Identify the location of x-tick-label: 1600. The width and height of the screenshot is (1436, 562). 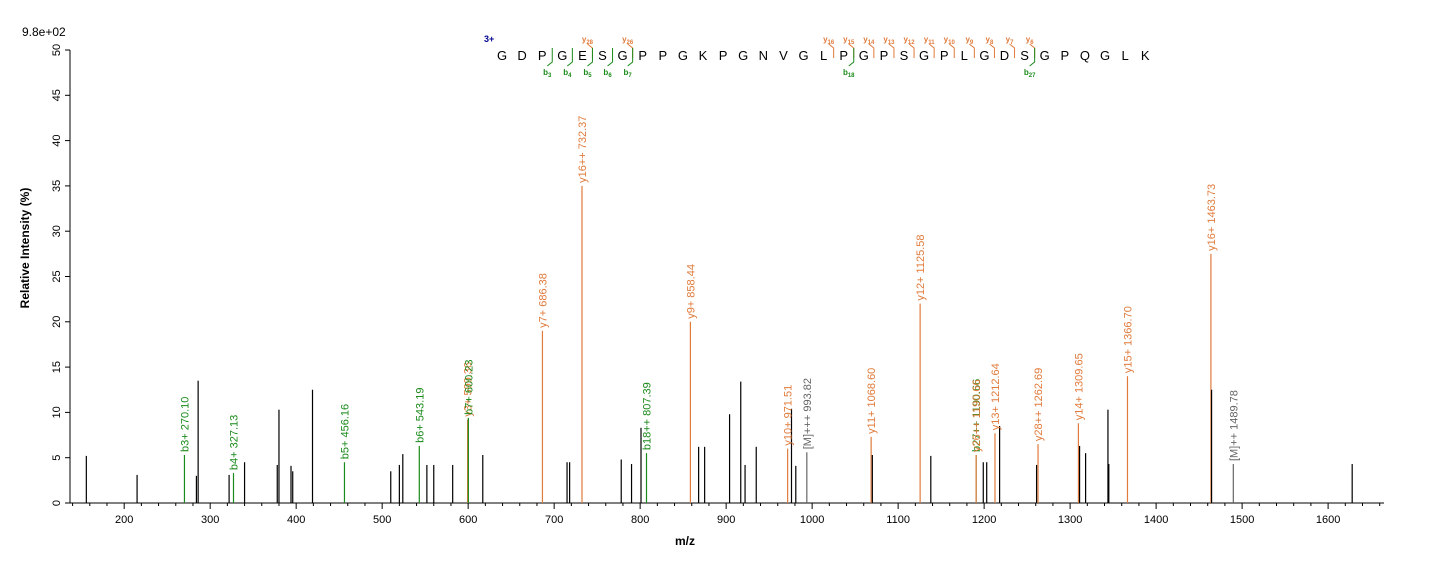
(1328, 520).